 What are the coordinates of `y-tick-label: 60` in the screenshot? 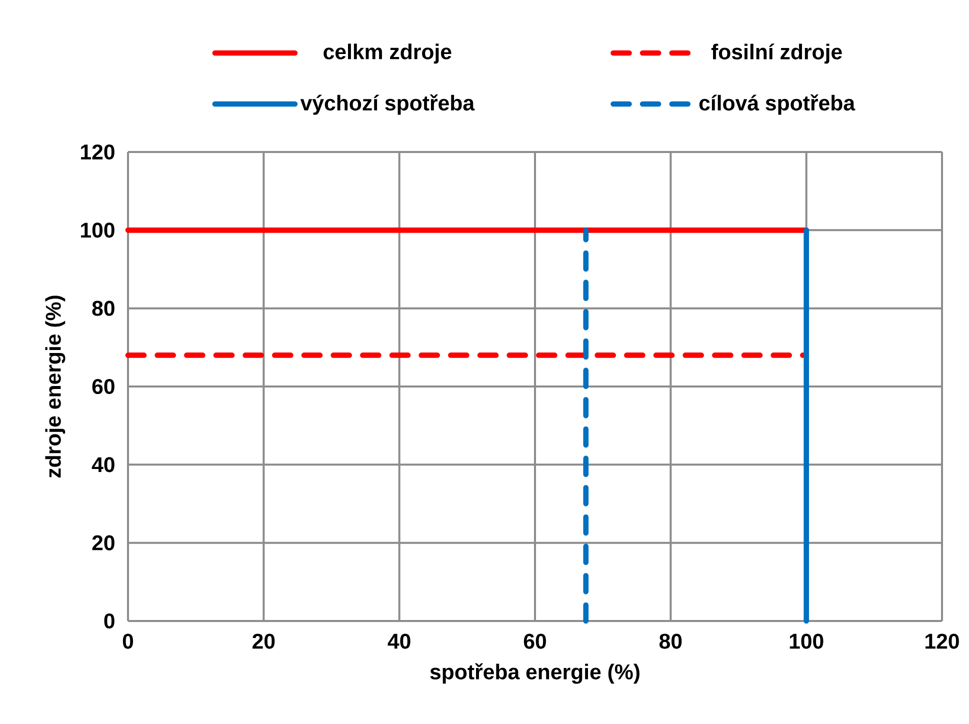 It's located at (103, 386).